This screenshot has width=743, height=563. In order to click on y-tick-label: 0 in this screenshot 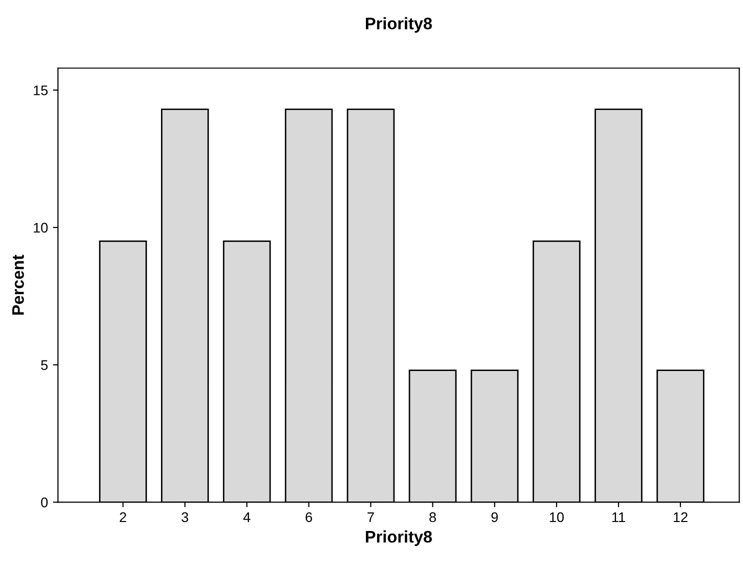, I will do `click(44, 503)`.